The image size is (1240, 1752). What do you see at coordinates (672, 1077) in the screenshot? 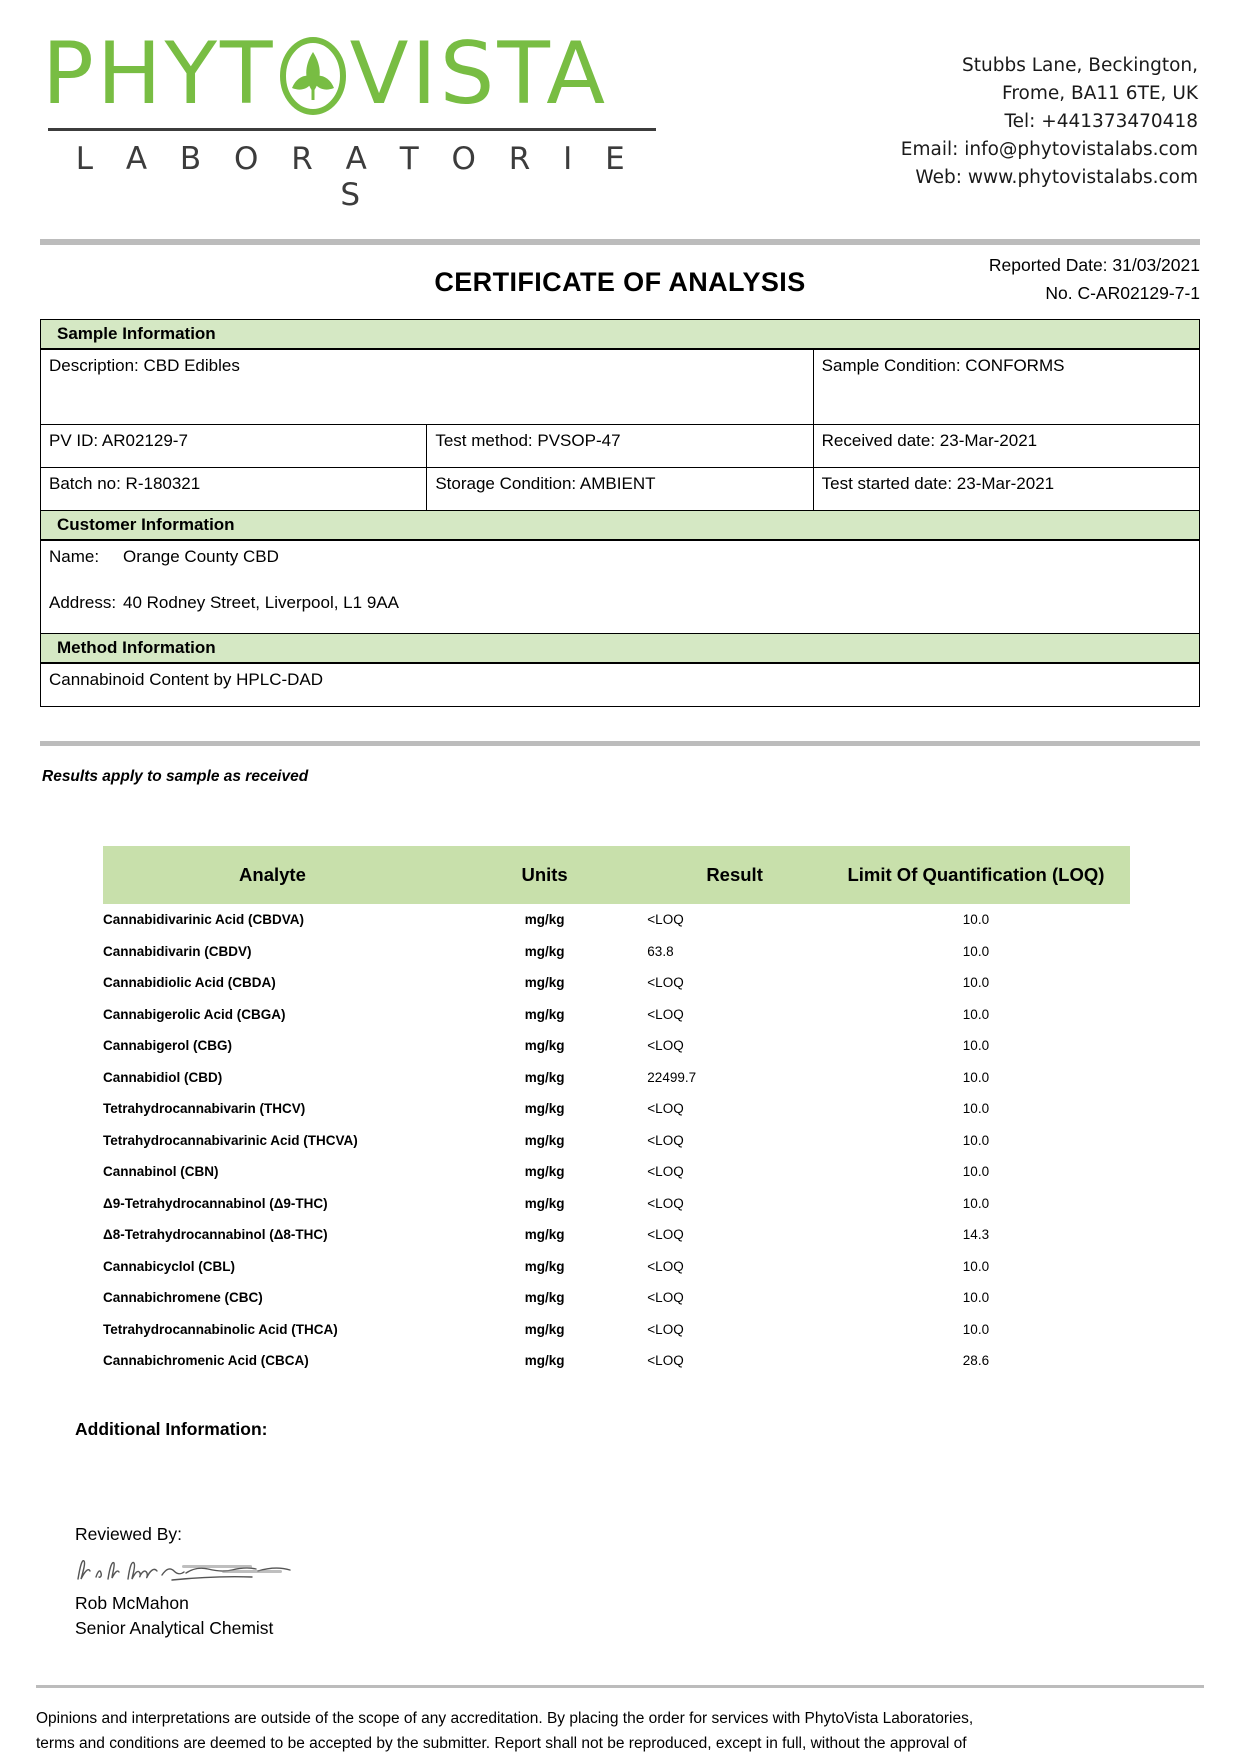
I see `cell-result: 22499.7` at bounding box center [672, 1077].